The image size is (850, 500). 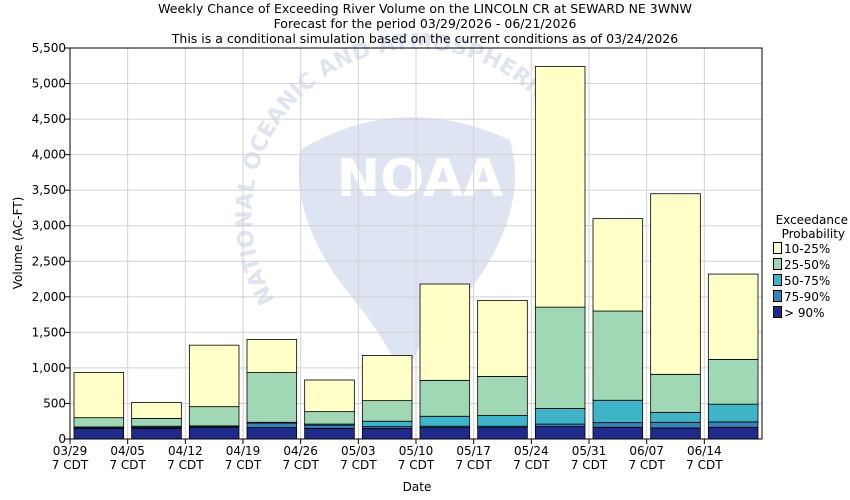 What do you see at coordinates (49, 332) in the screenshot?
I see `y-tick-label: 1,500` at bounding box center [49, 332].